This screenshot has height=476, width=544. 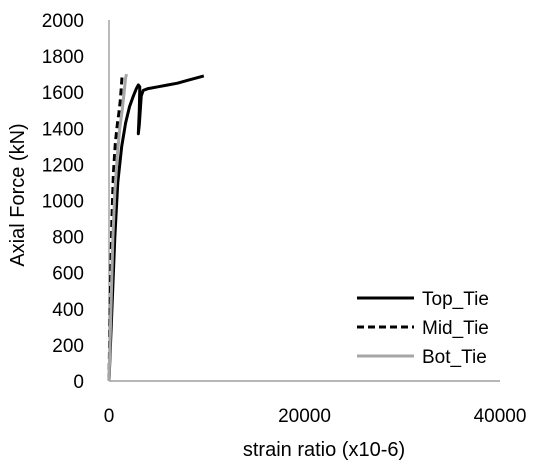 I want to click on y-tick-label: 1200, so click(x=63, y=165).